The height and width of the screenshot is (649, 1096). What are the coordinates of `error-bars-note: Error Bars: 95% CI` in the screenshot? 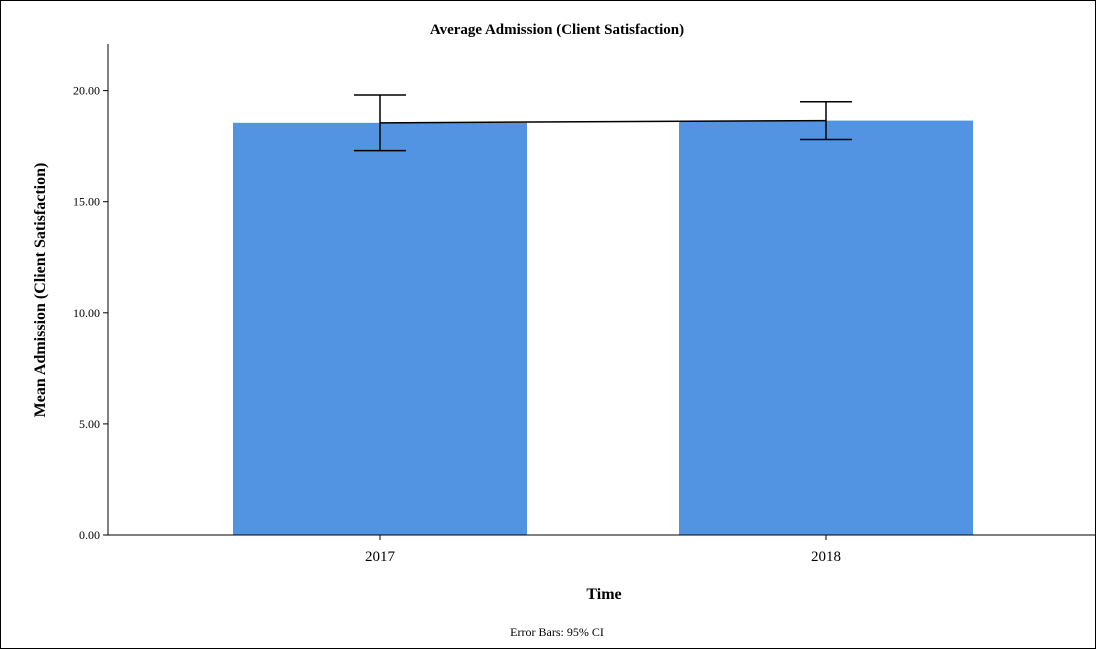 It's located at (557, 632).